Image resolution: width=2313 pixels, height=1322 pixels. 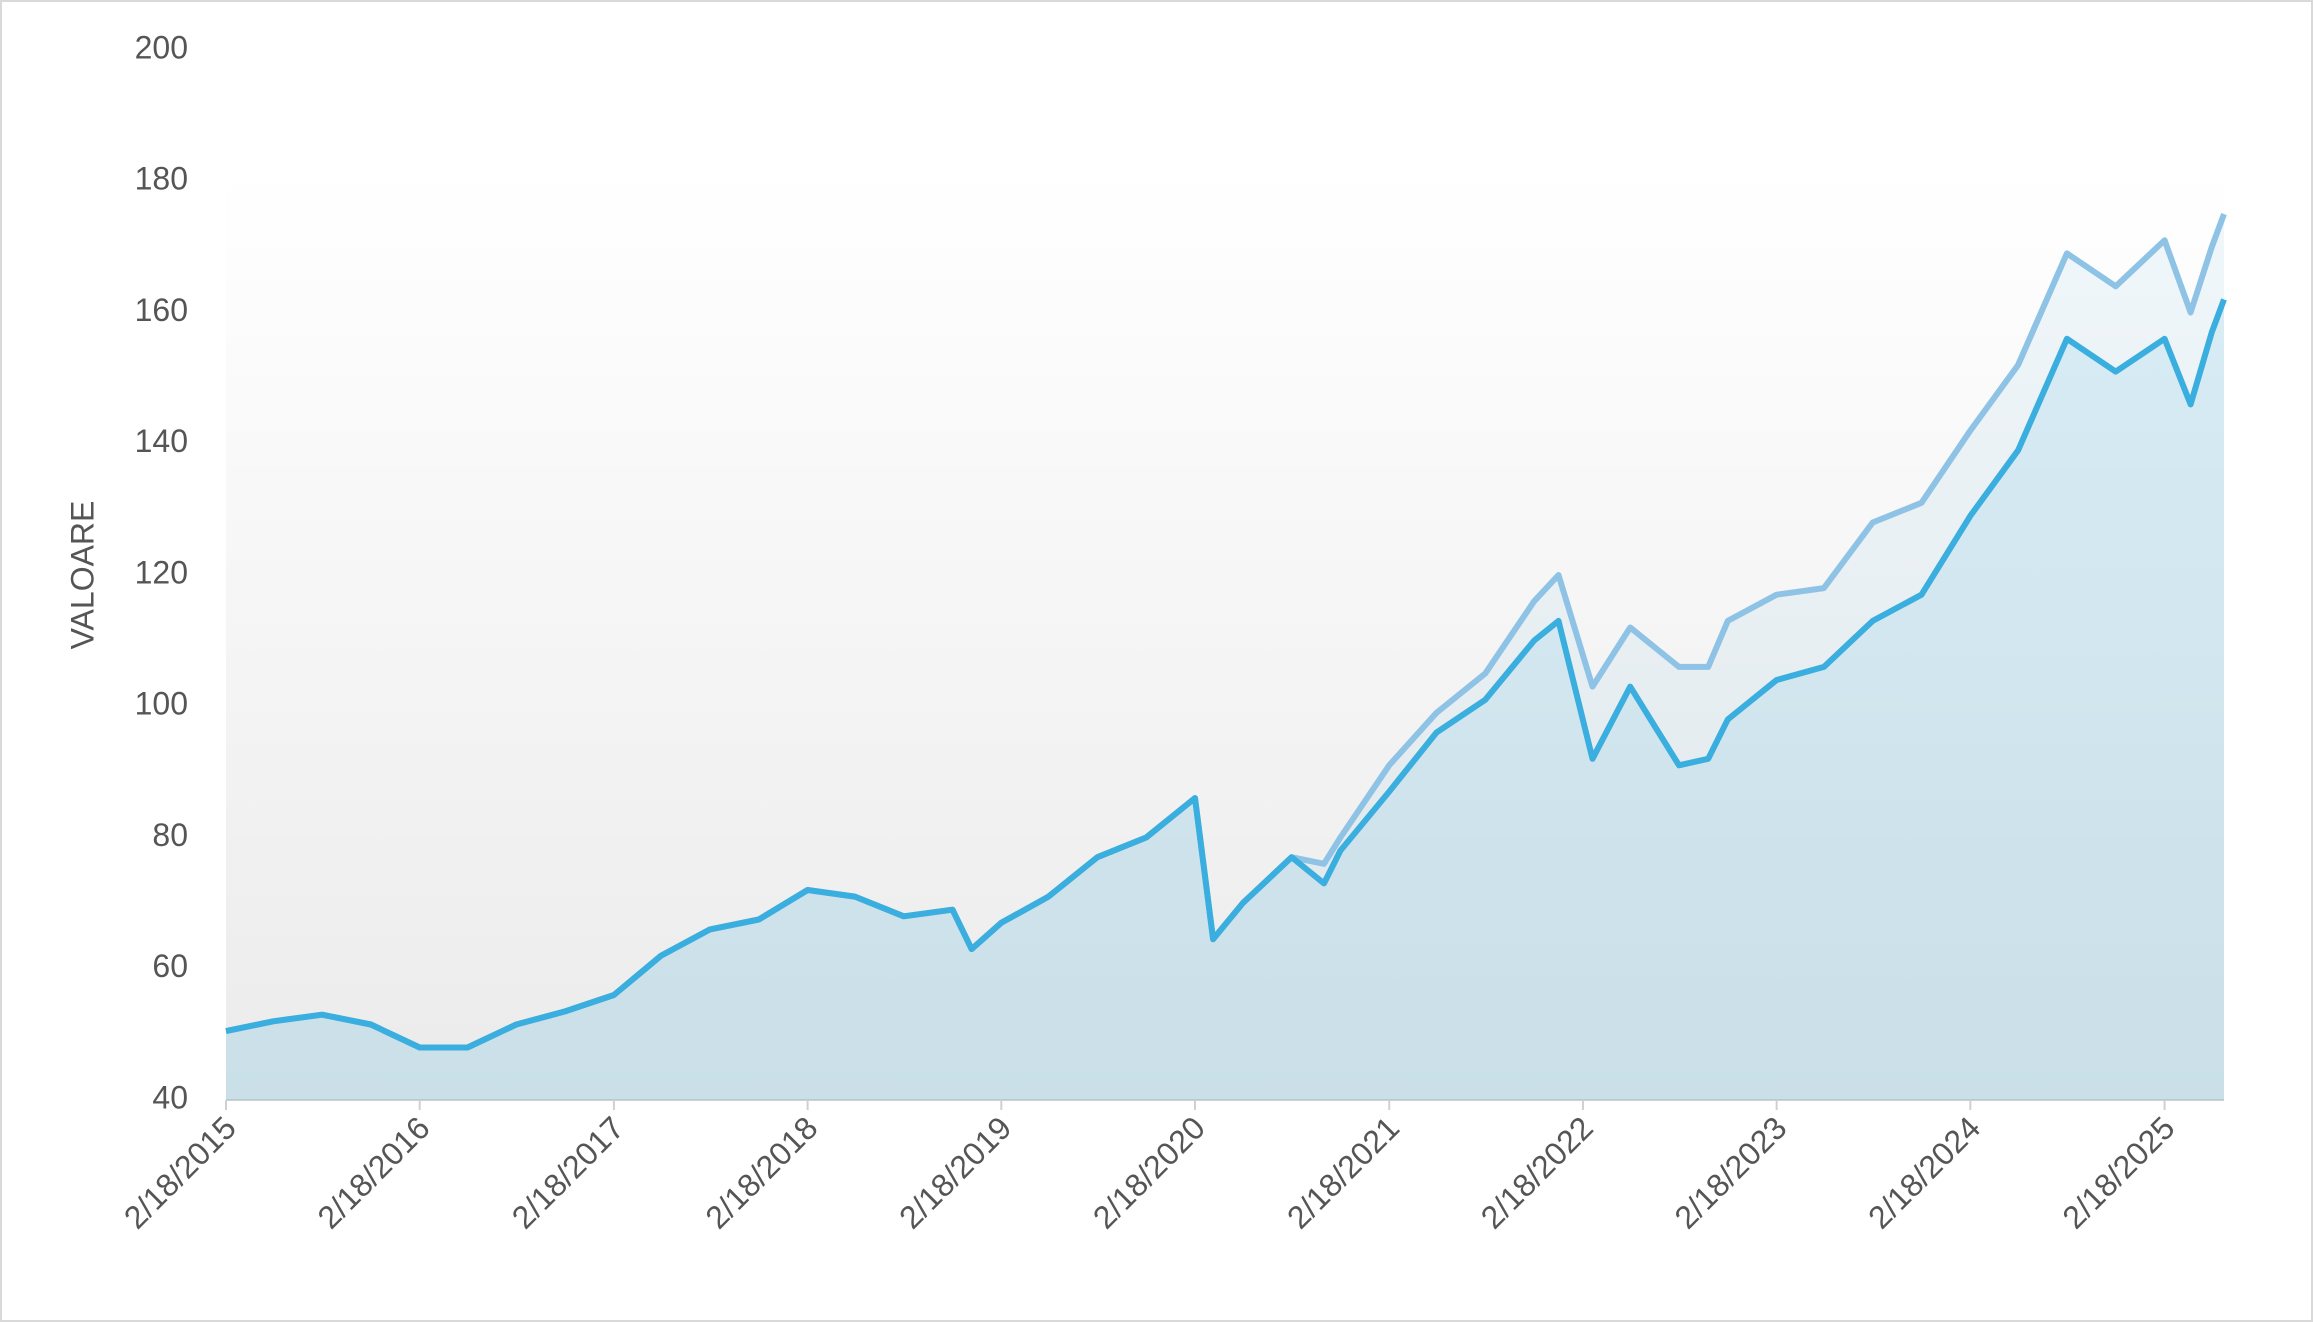 I want to click on y-tick-label: 180, so click(x=161, y=179).